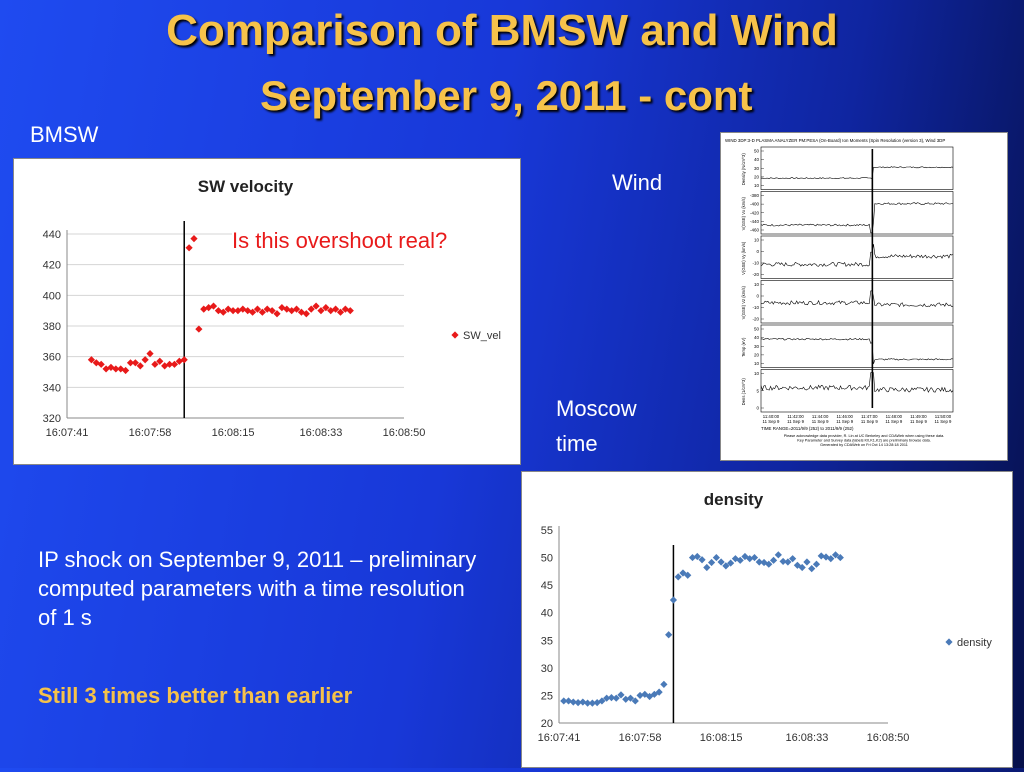  I want to click on wind-time-tick: 11:44:00, so click(820, 416).